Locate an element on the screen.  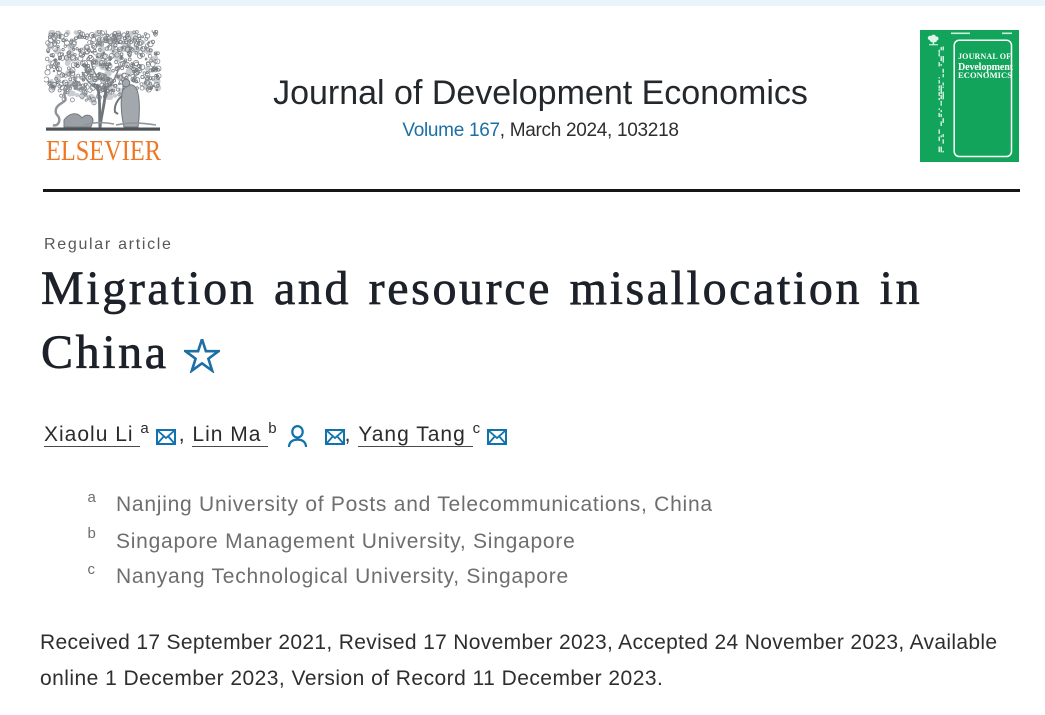
svg-text: Development is located at coordinates (986, 67).